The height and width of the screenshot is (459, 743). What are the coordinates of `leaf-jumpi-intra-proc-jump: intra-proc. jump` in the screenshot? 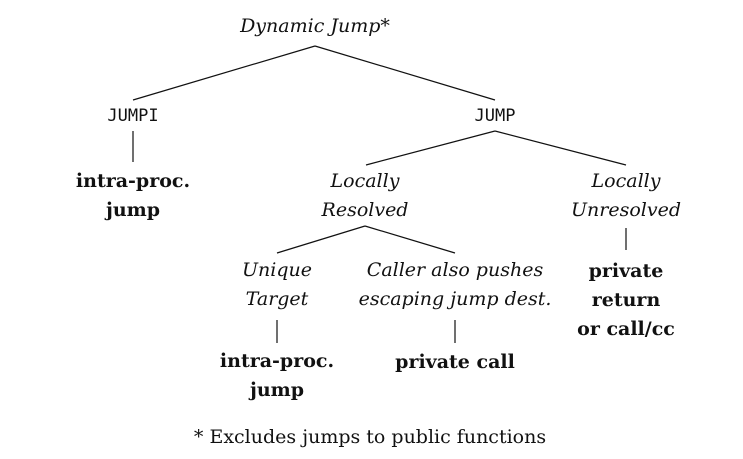 It's located at (133, 196).